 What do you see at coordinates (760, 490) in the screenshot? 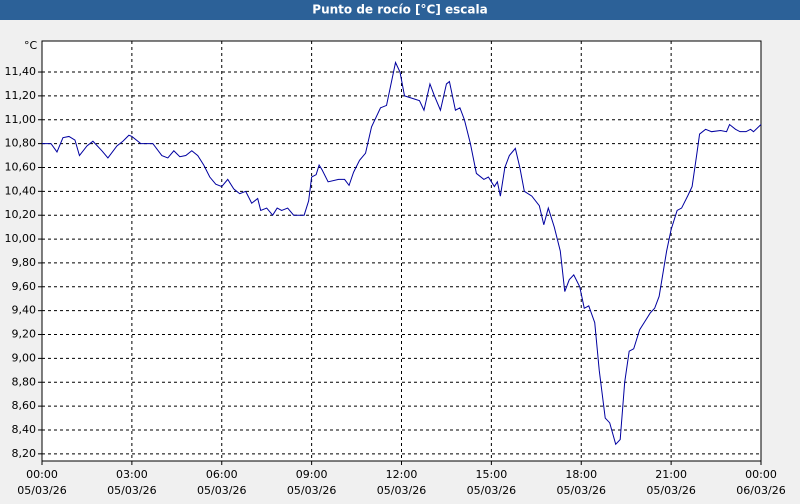
I see `x-tick-date: 06/03/26` at bounding box center [760, 490].